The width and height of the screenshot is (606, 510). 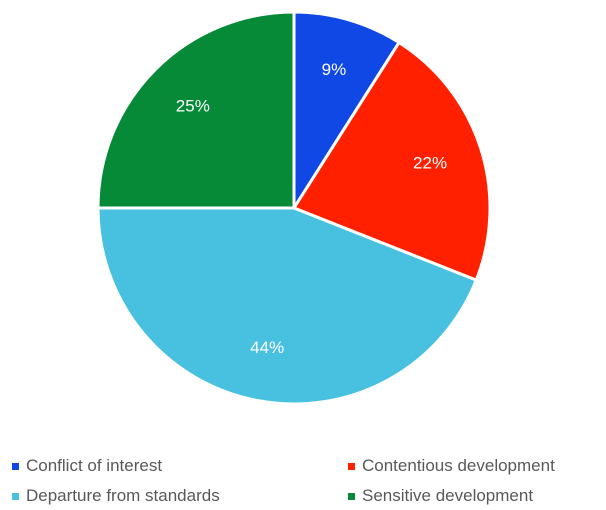 What do you see at coordinates (267, 347) in the screenshot?
I see `data-label: 44%` at bounding box center [267, 347].